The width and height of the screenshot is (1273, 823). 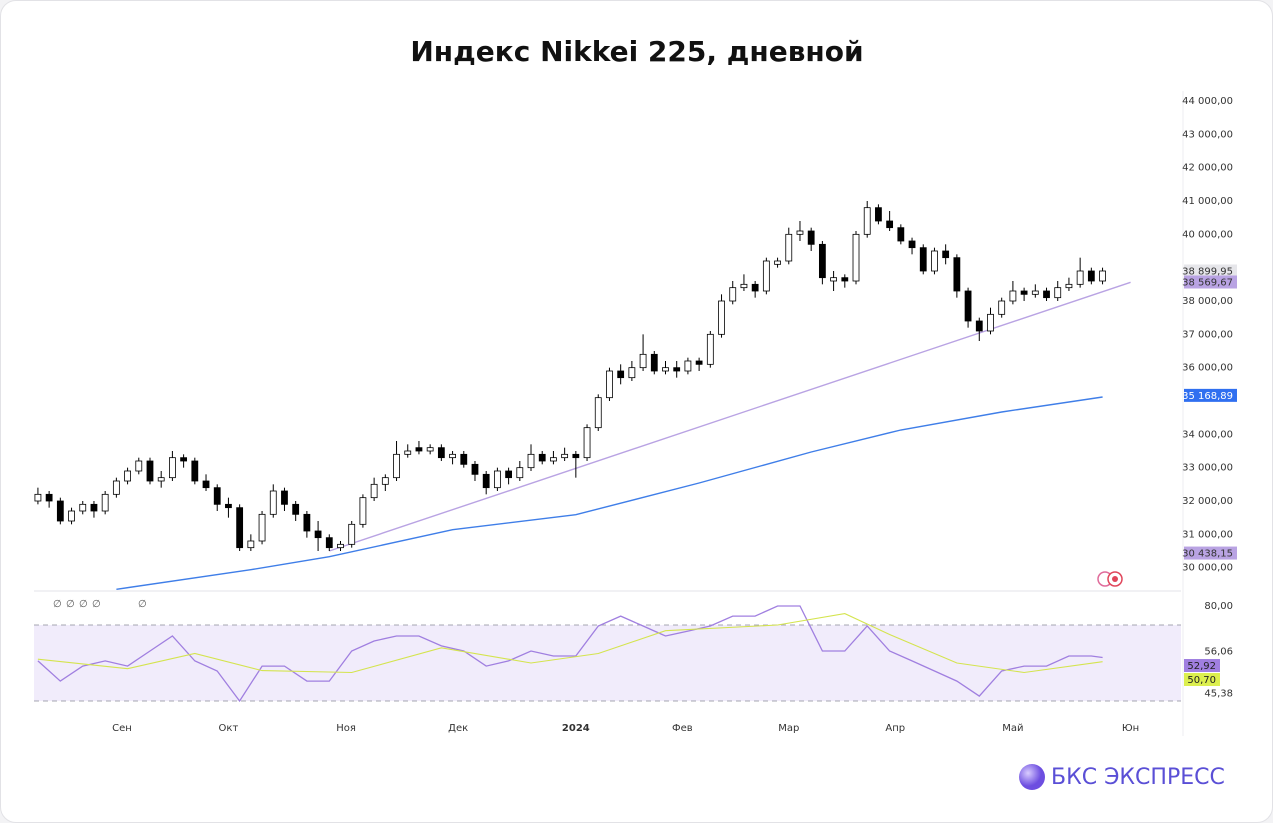 I want to click on y-tick-label: 41 000,00, so click(x=1207, y=201).